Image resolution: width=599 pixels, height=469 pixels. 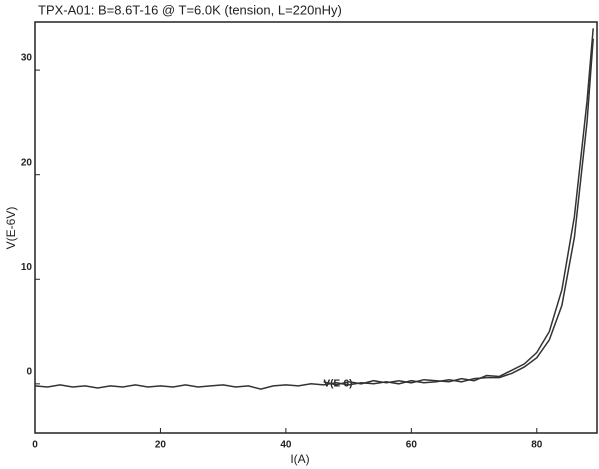 I want to click on x-axis-label: I(A), so click(x=299, y=459).